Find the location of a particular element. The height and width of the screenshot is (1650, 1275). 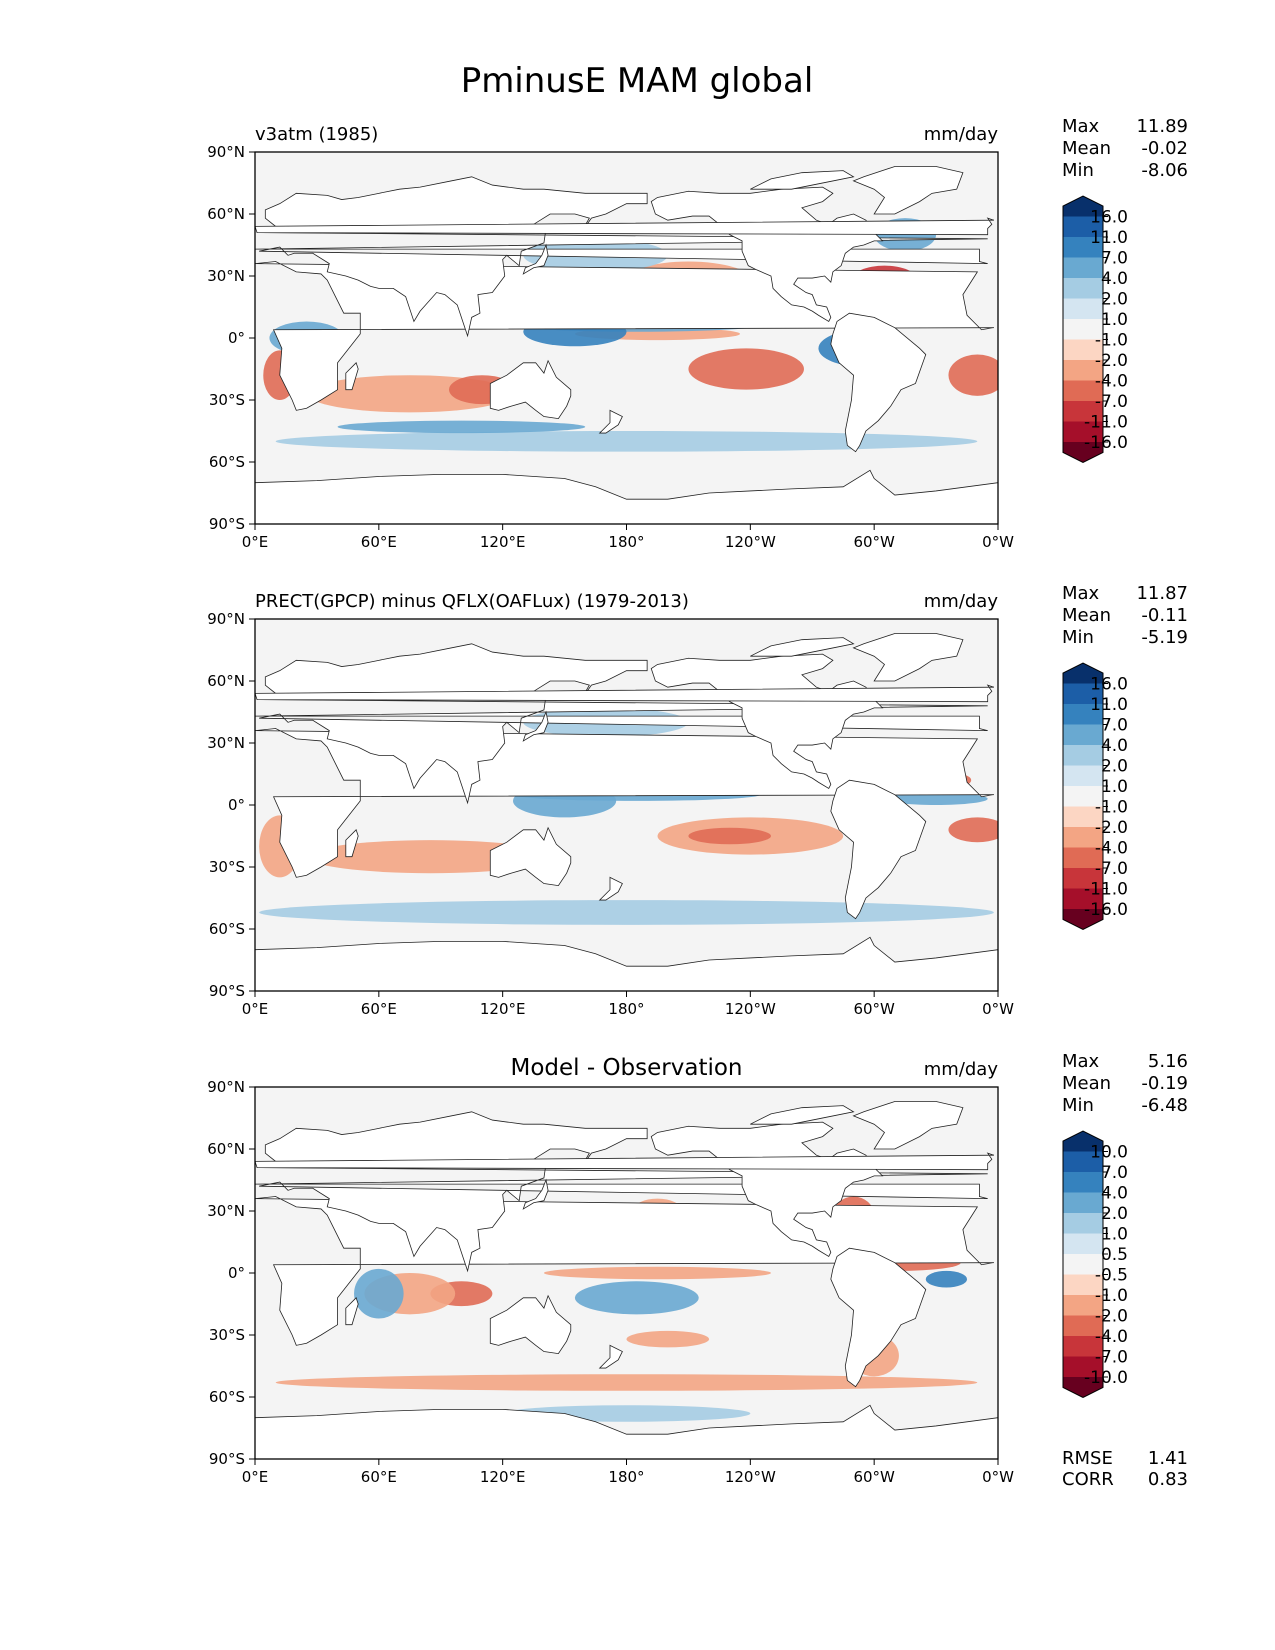

colorbar-tick-label: 10.0 is located at coordinates (1109, 1153).